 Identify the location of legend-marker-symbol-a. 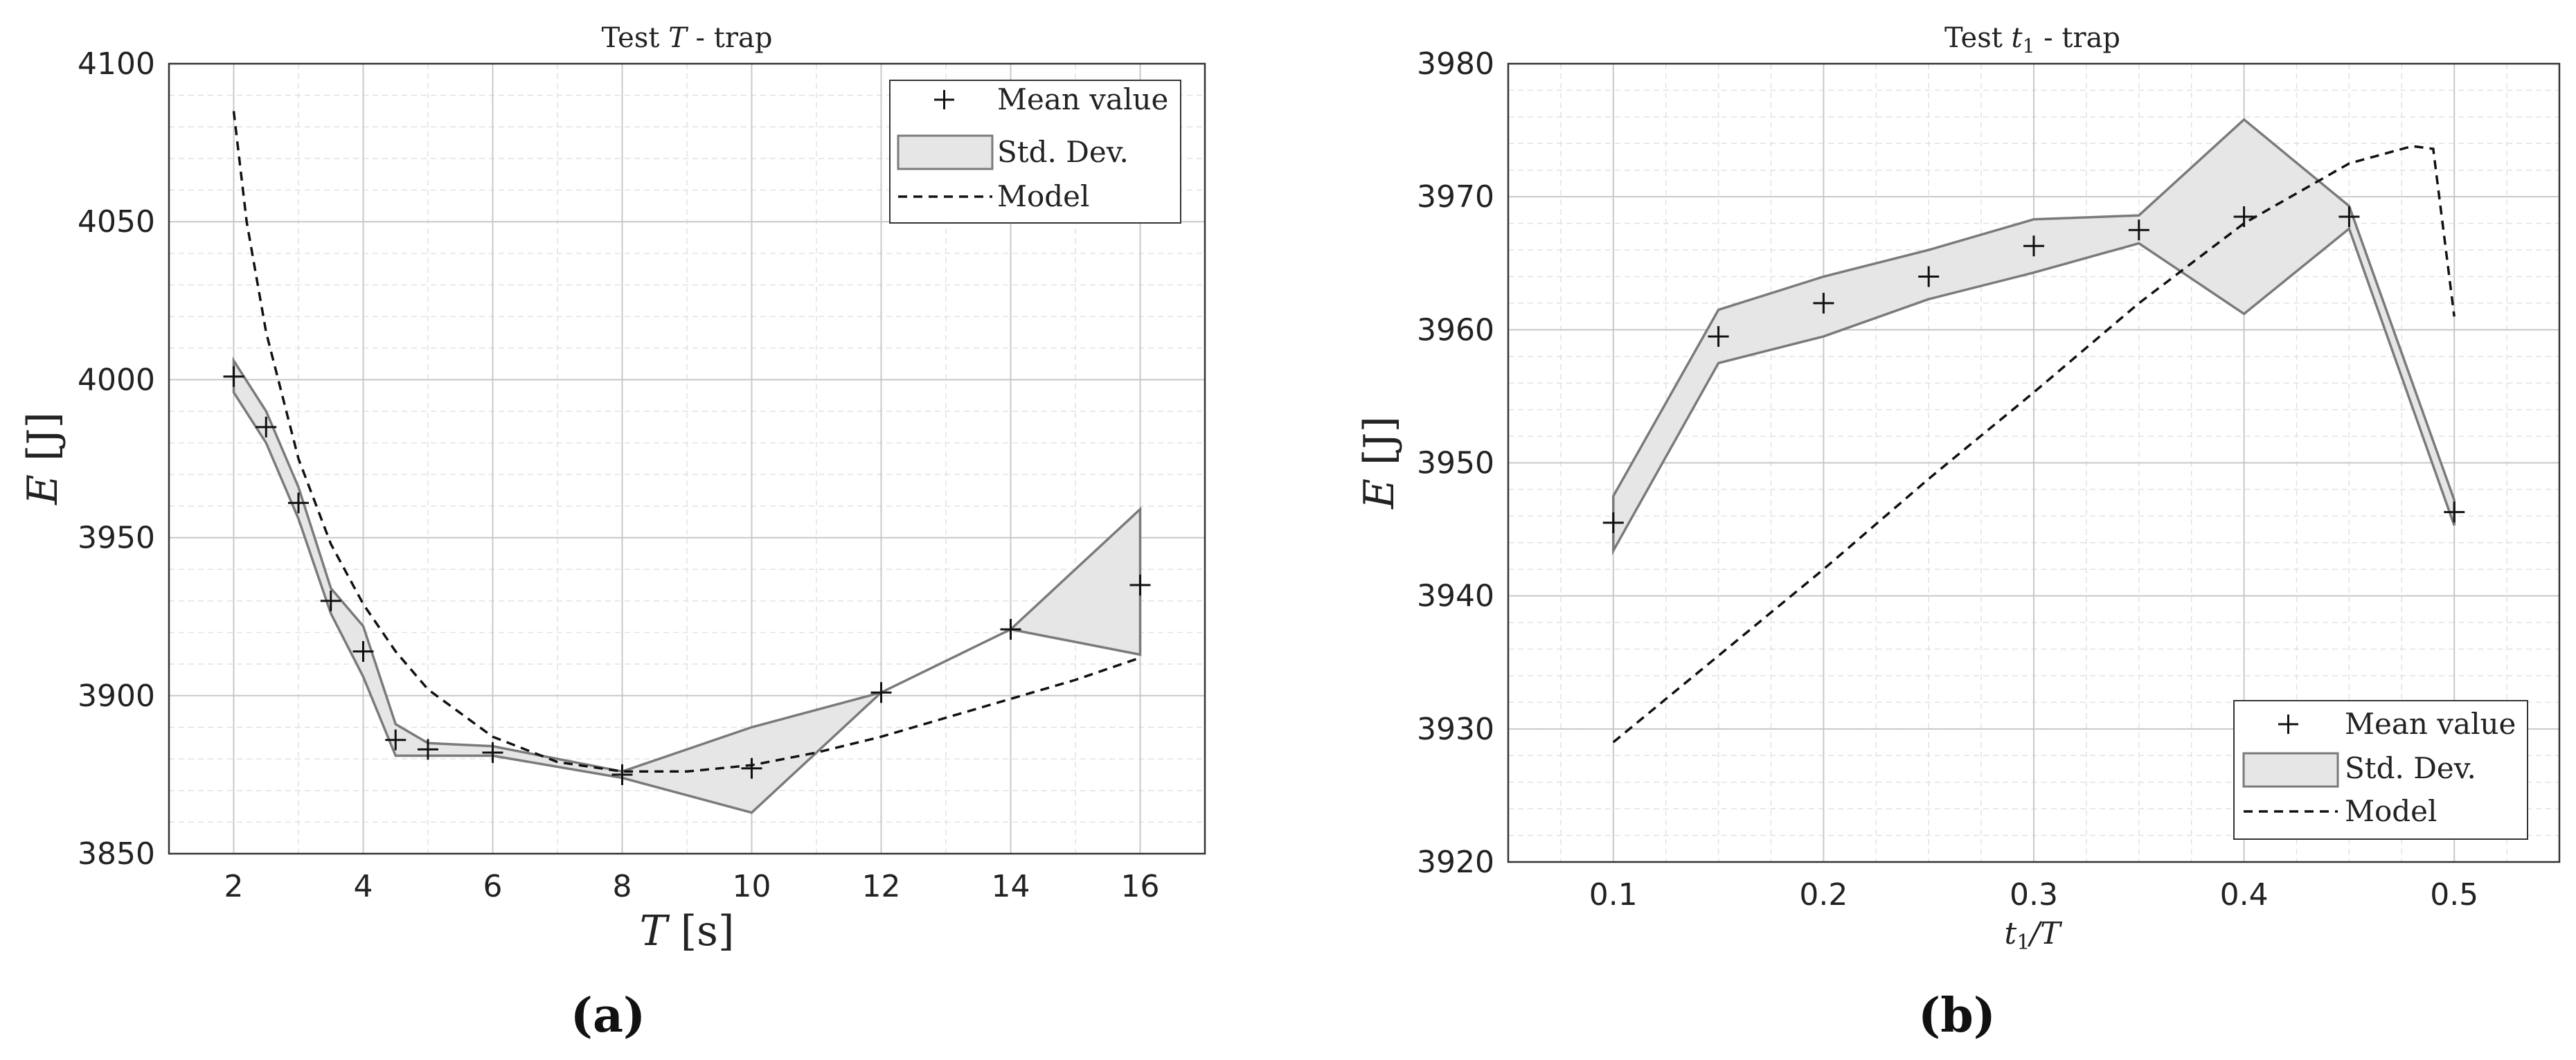
(944, 99).